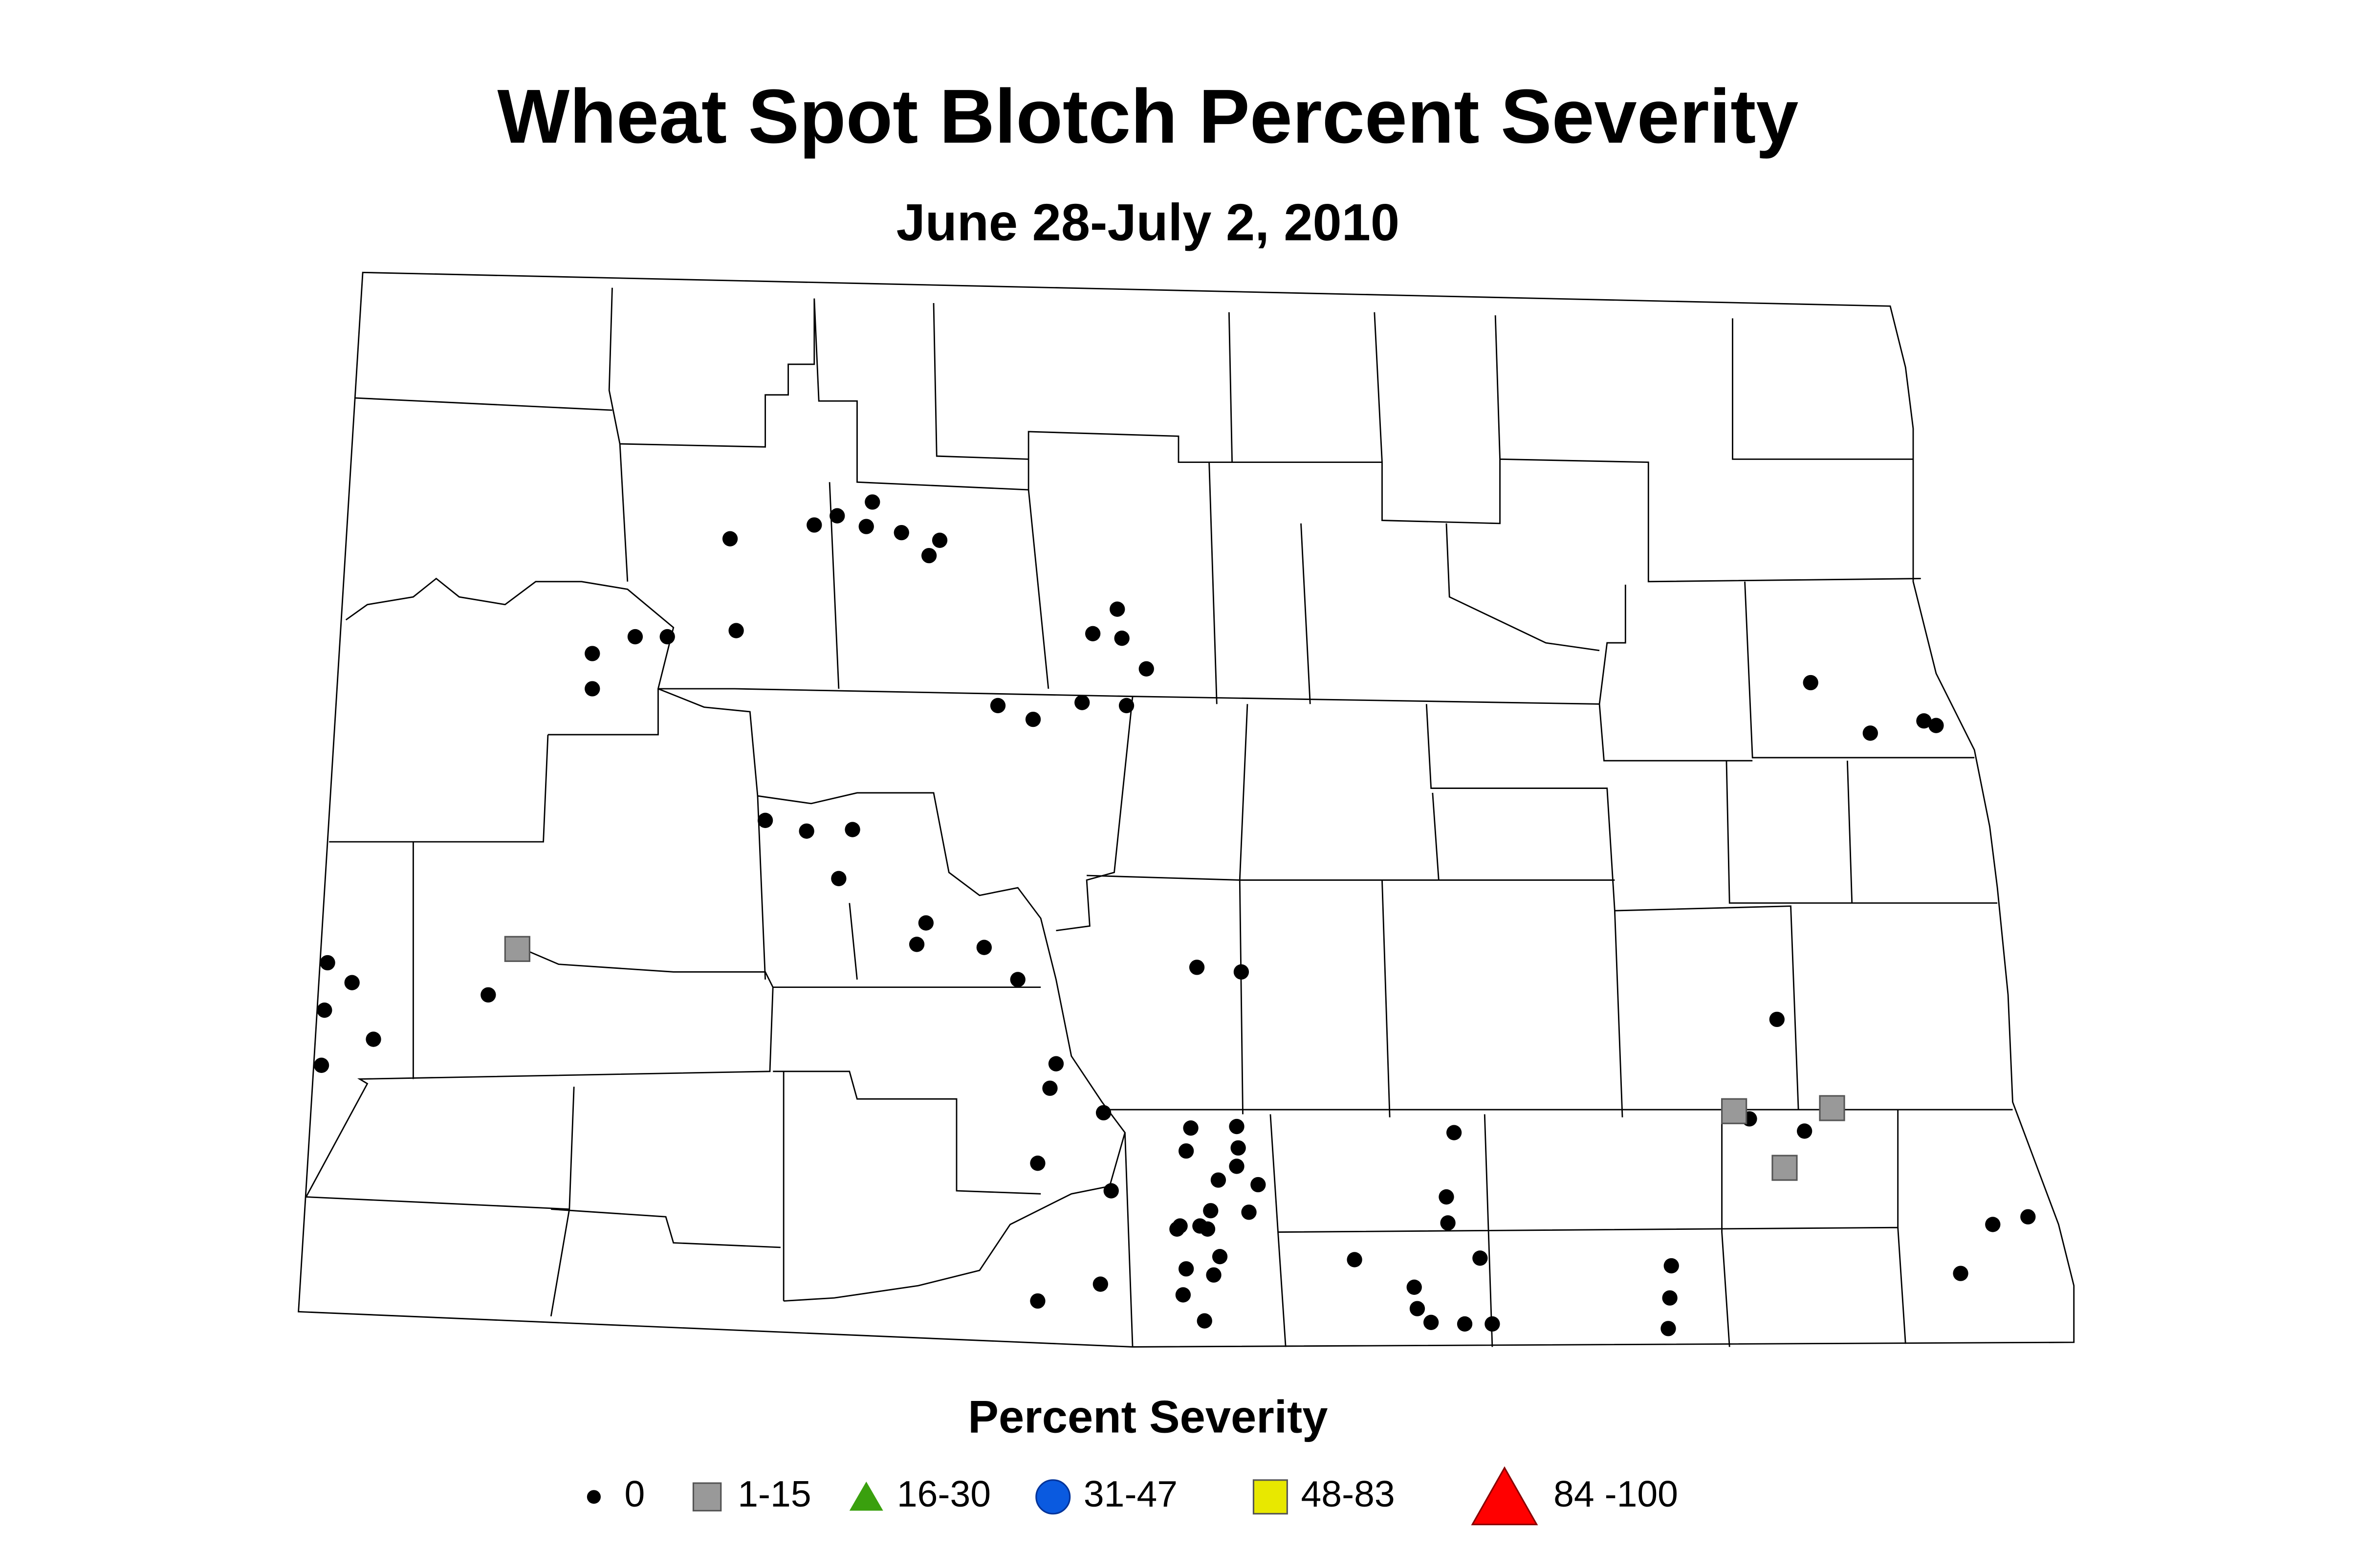  Describe the element at coordinates (635, 1493) in the screenshot. I see `legend-label: 0` at that location.